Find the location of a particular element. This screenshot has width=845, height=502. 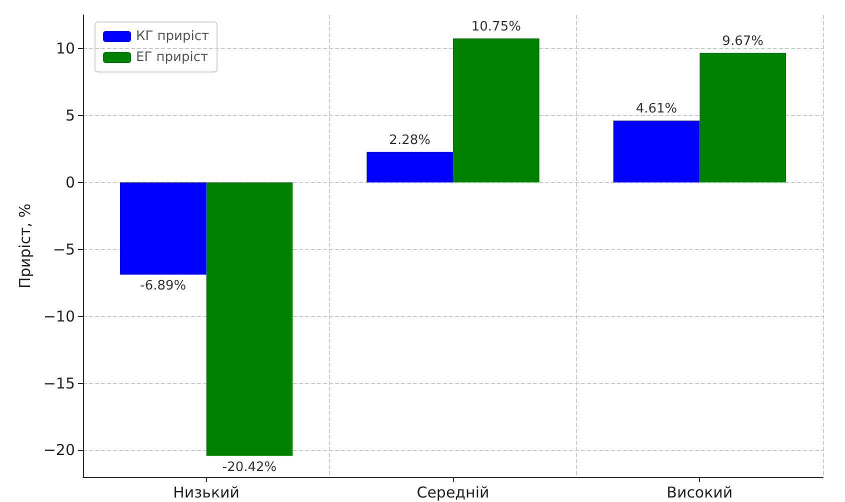

data-label: 10.75% is located at coordinates (496, 26).